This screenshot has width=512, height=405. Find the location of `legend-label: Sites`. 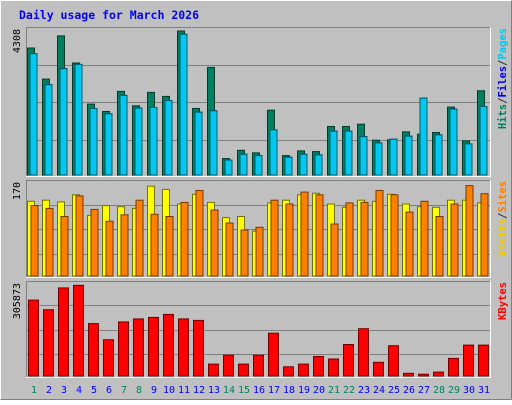

legend-label: Sites is located at coordinates (503, 197).